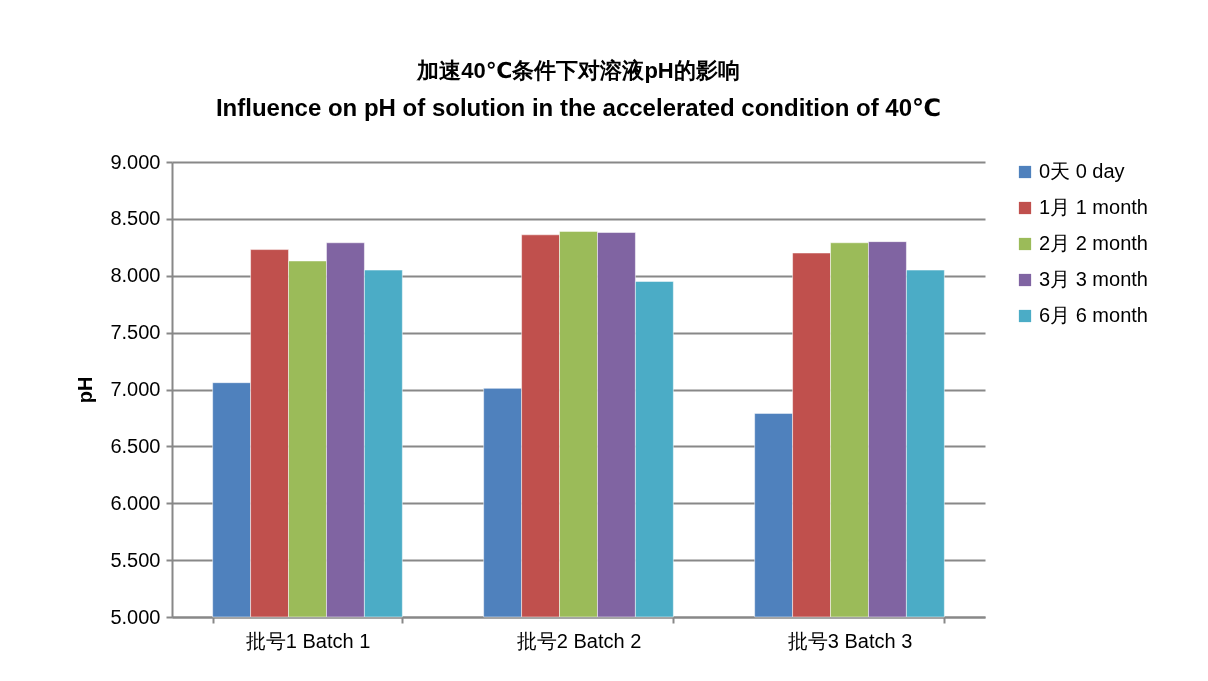  Describe the element at coordinates (1093, 243) in the screenshot. I see `legend-label: 2月 2 month` at that location.